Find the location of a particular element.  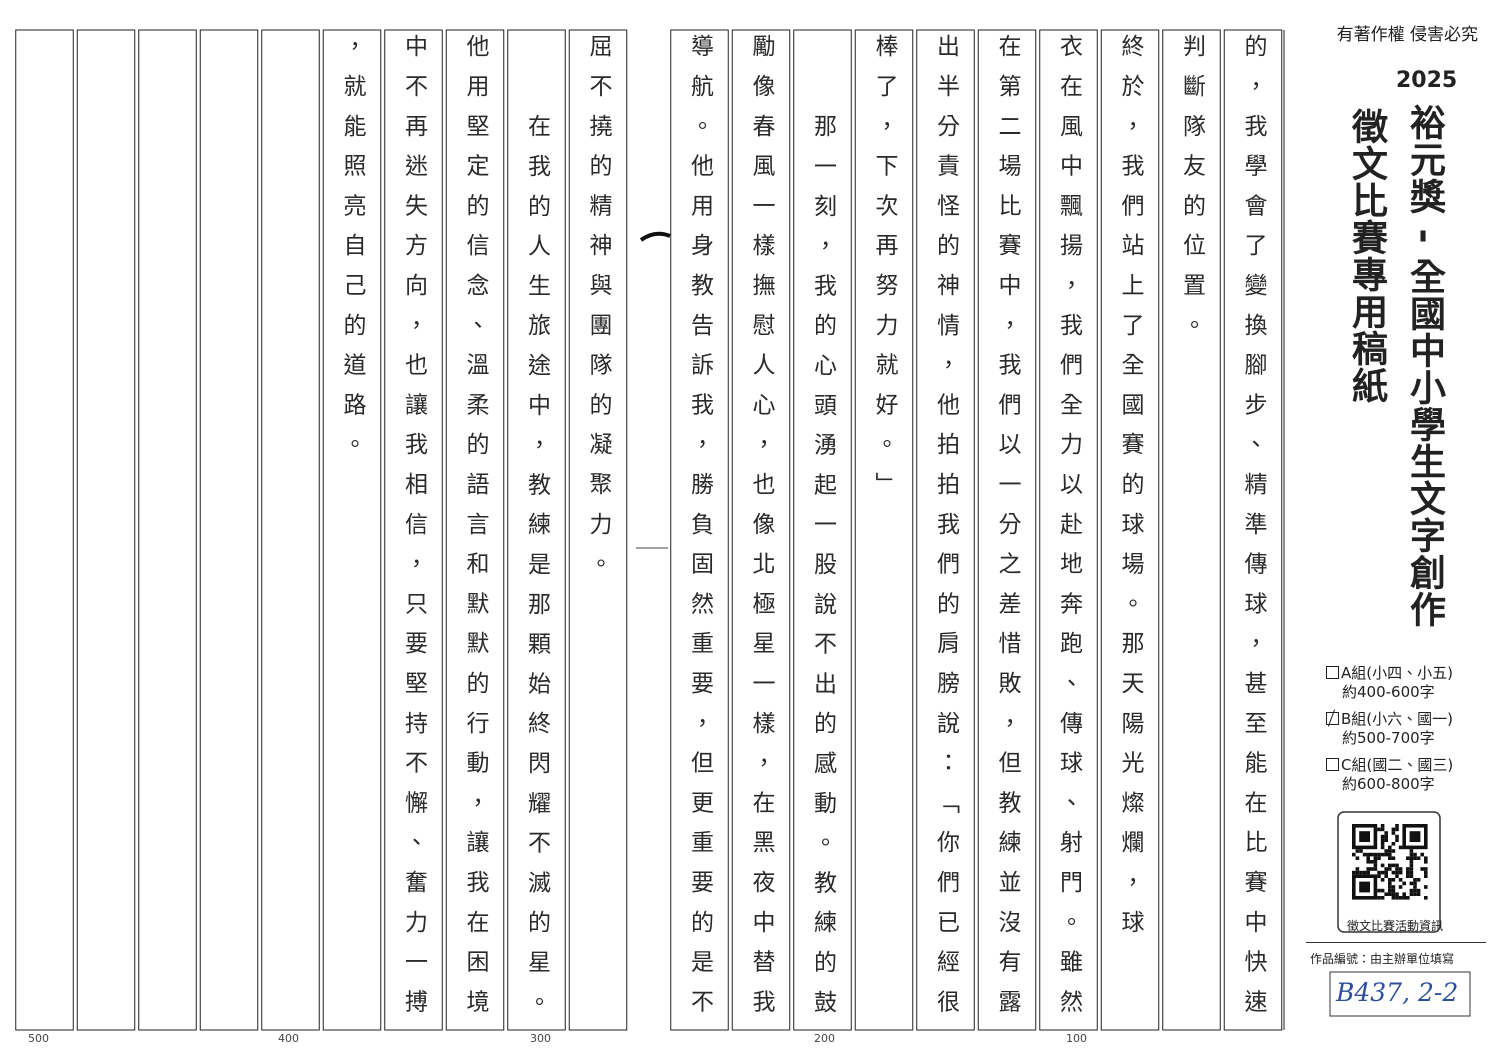

word-range: 約600-800字 is located at coordinates (1388, 784).